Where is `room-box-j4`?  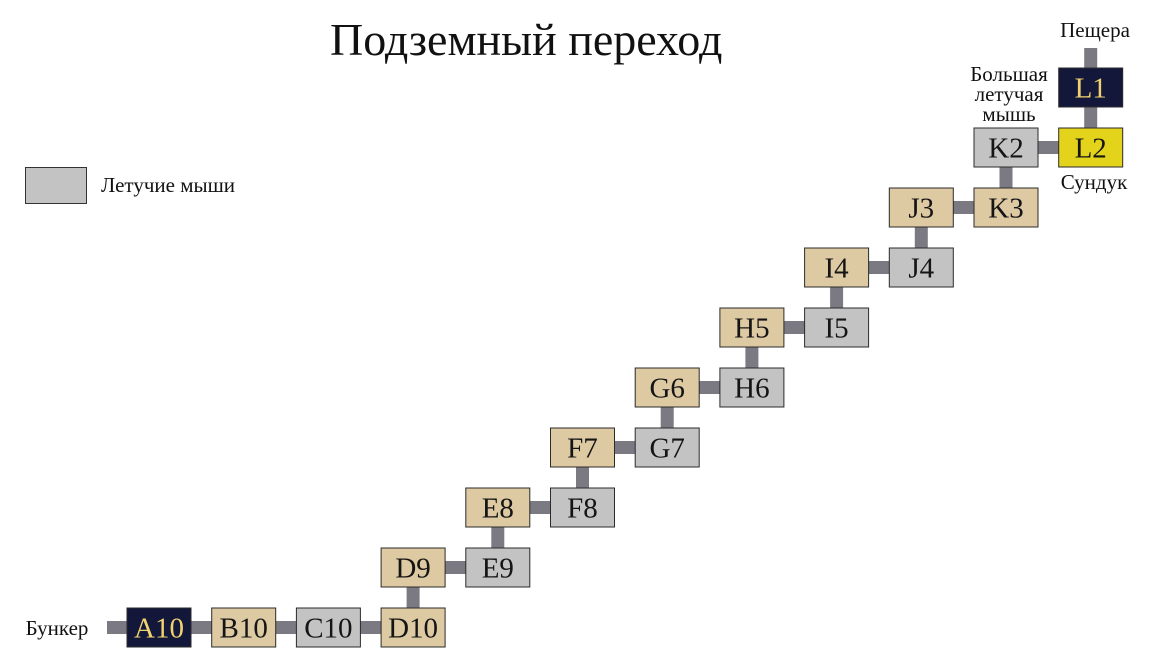
room-box-j4 is located at coordinates (921, 267).